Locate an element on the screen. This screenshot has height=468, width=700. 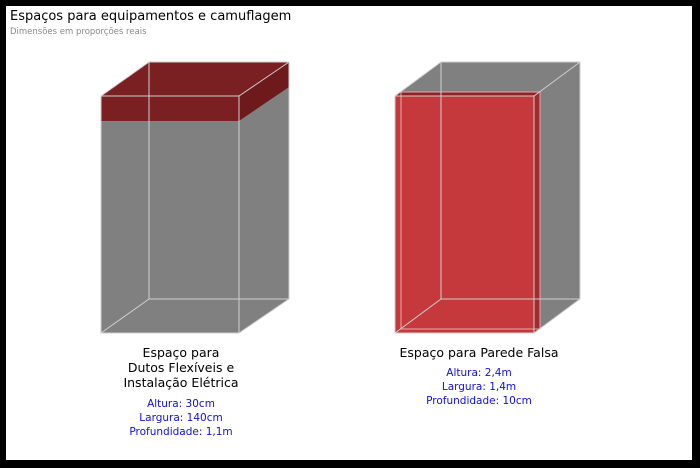
highlight-panel-side is located at coordinates (537, 212).